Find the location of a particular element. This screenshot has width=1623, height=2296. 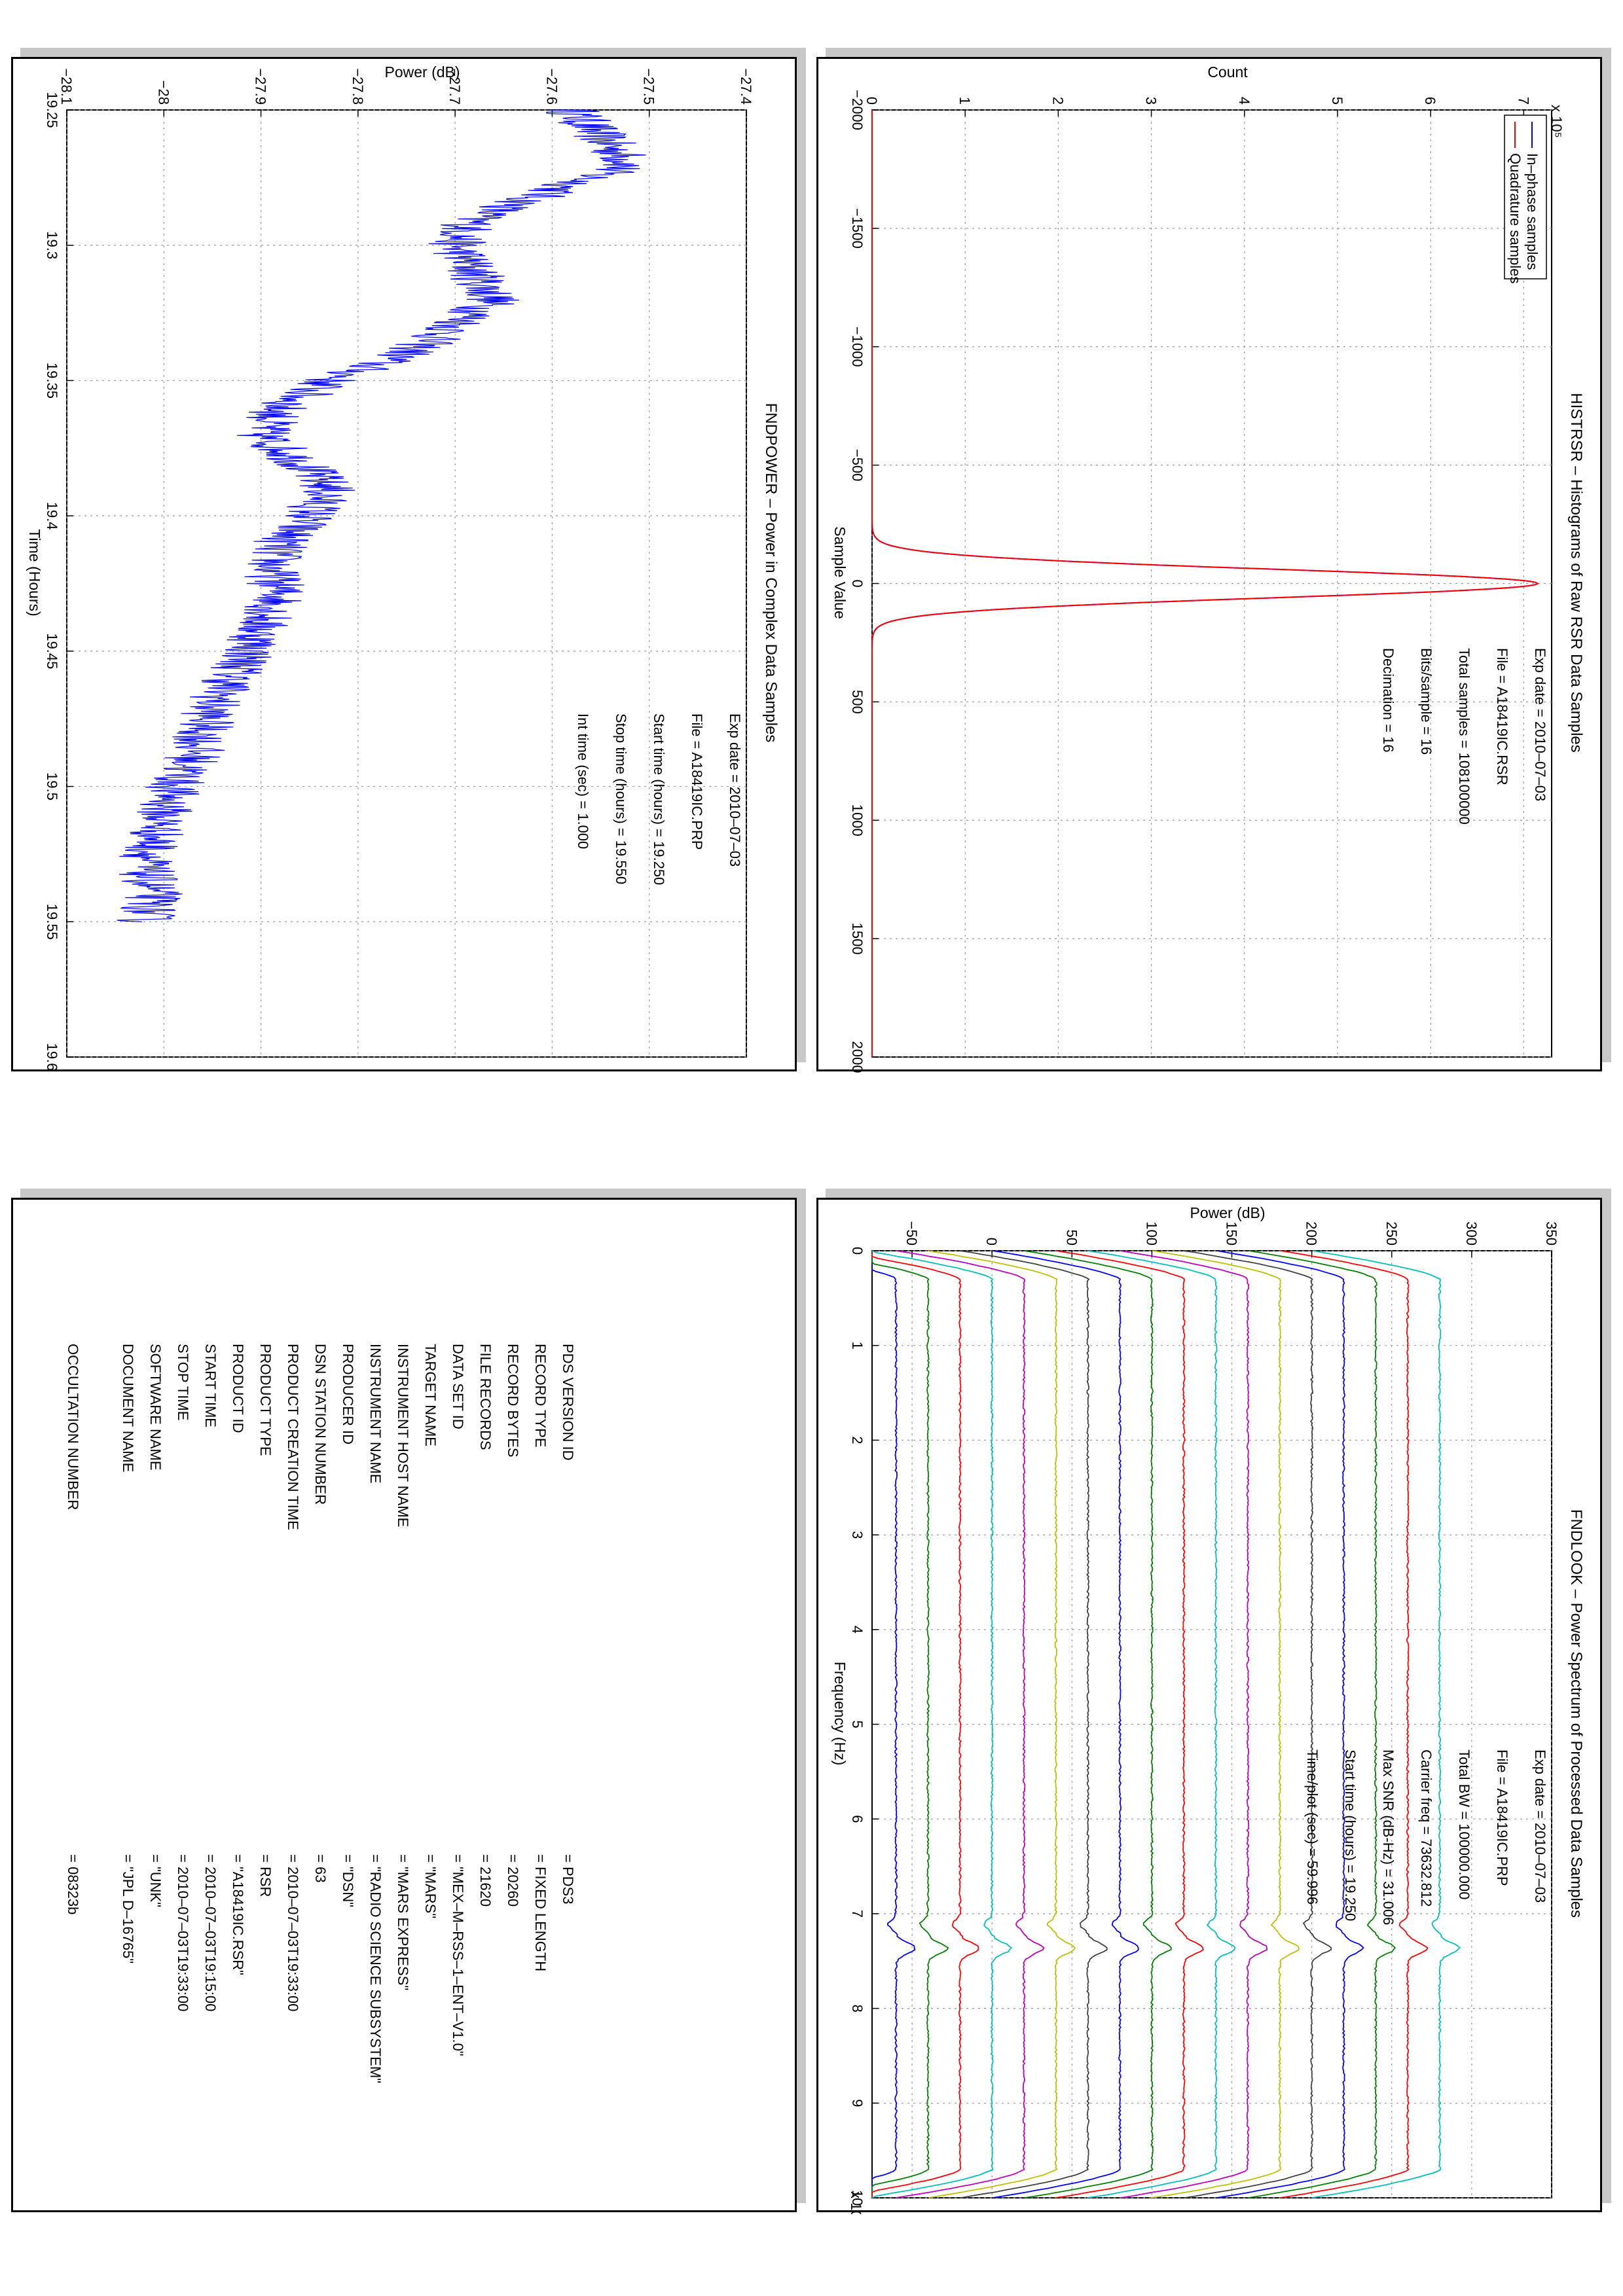

x-tick-label: 9 is located at coordinates (857, 2103).